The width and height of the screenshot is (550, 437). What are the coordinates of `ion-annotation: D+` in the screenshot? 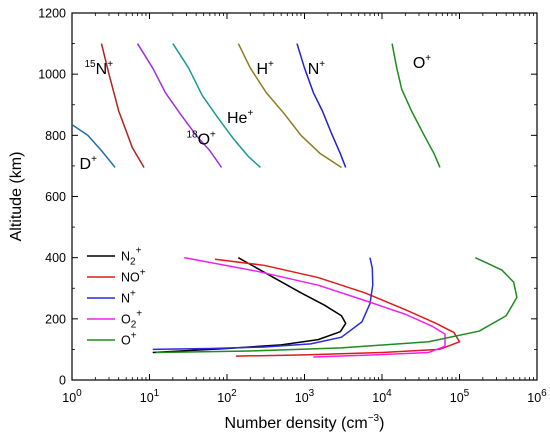 It's located at (89, 163).